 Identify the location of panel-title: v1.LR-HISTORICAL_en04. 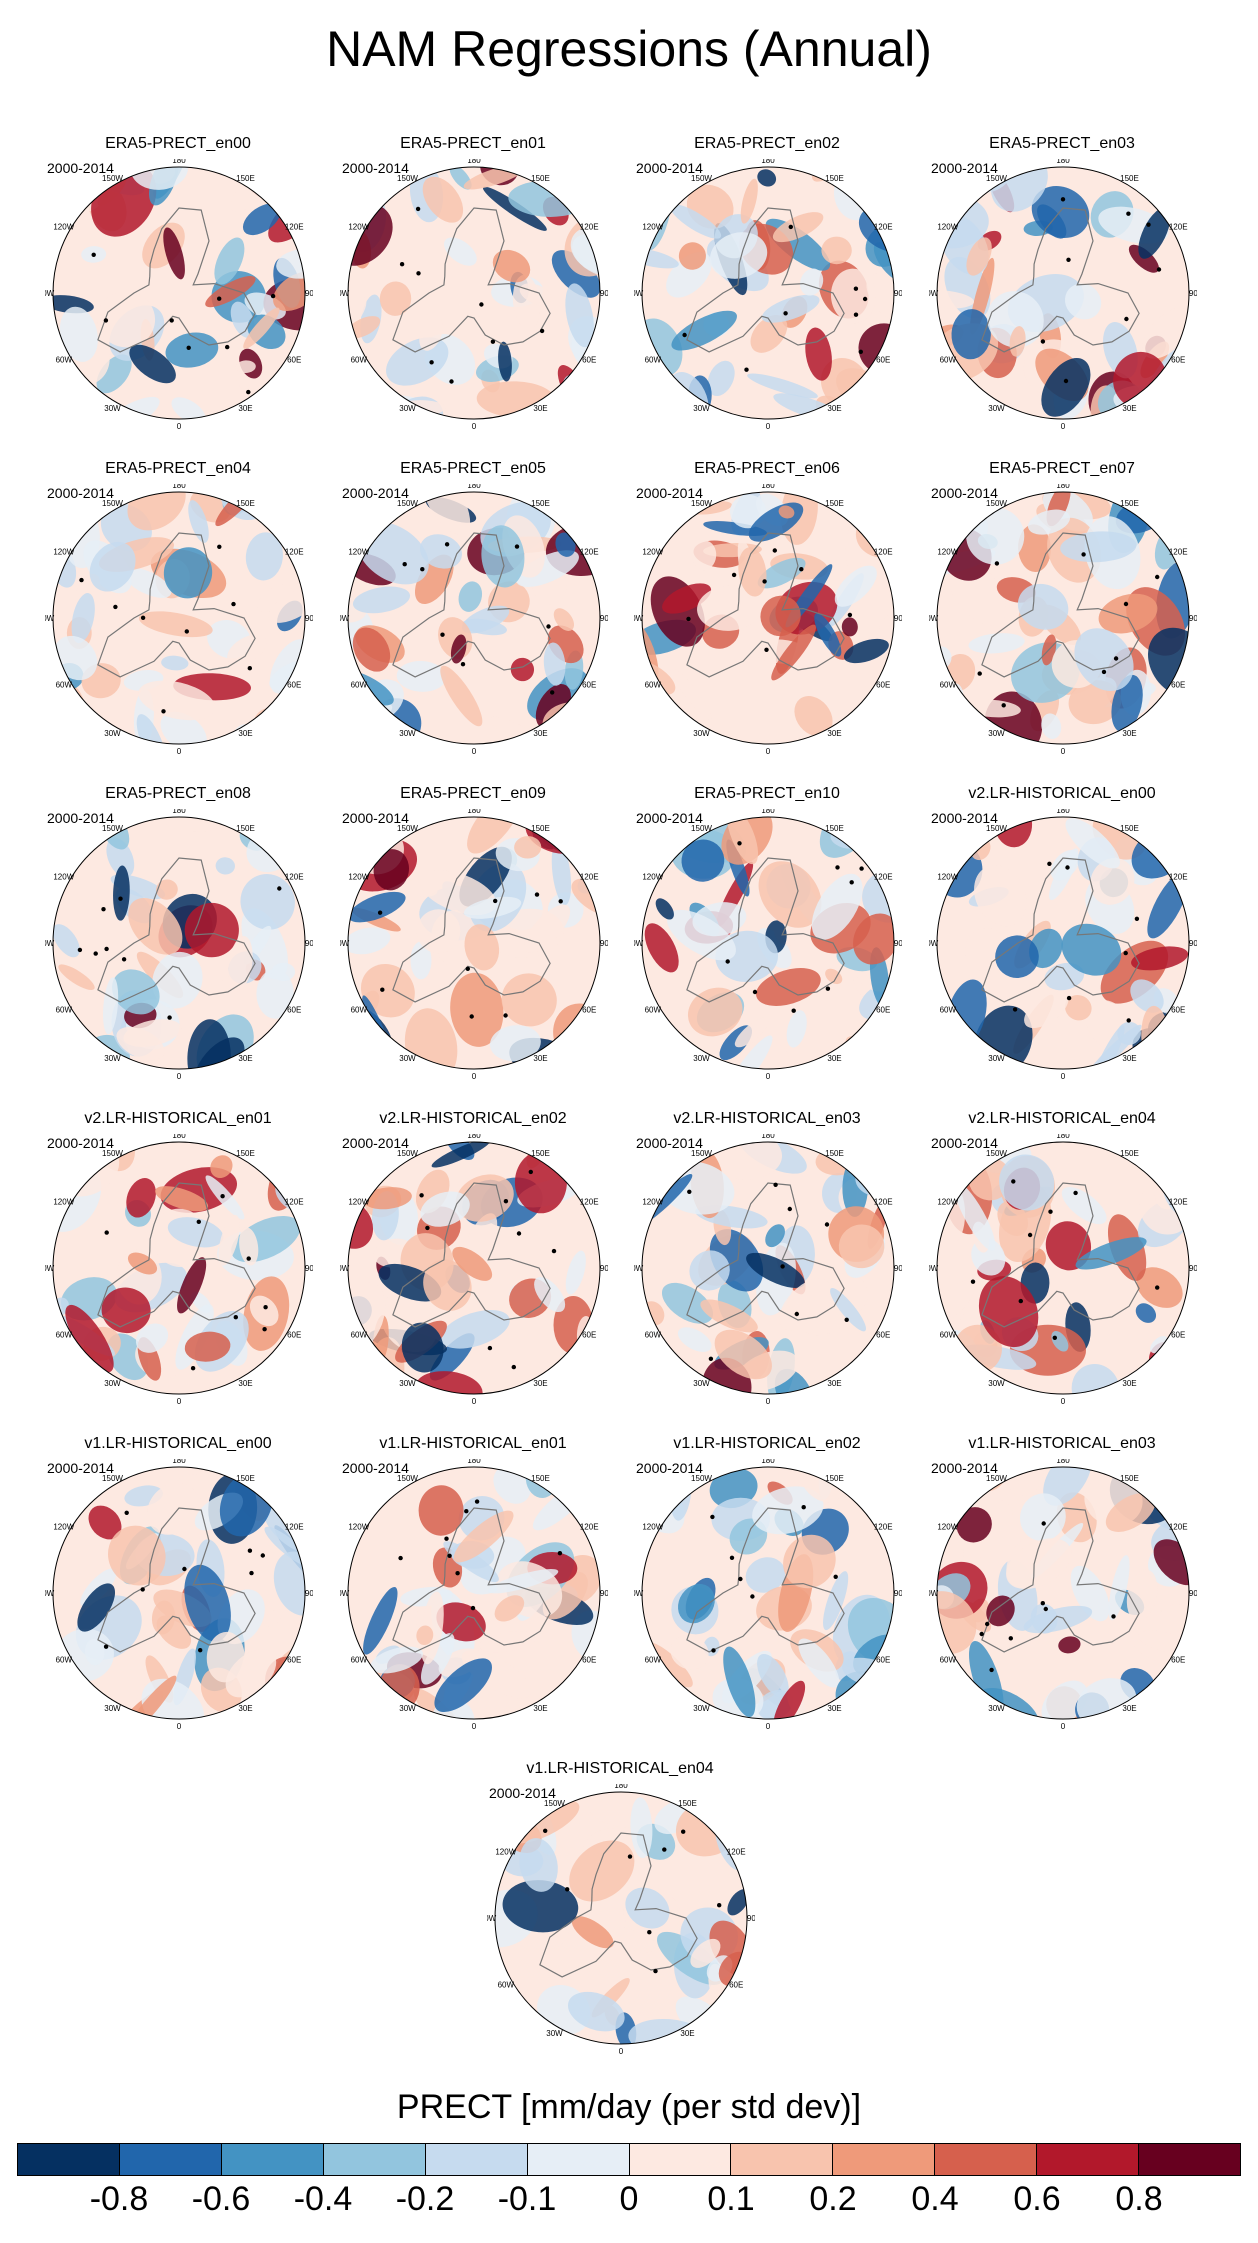
(620, 1768).